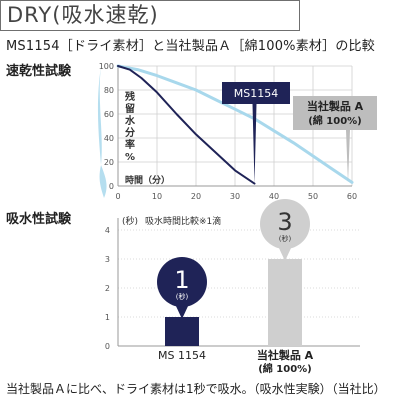 The image size is (400, 400). Describe the element at coordinates (107, 346) in the screenshot. I see `bar-y-tick-label: 0` at that location.